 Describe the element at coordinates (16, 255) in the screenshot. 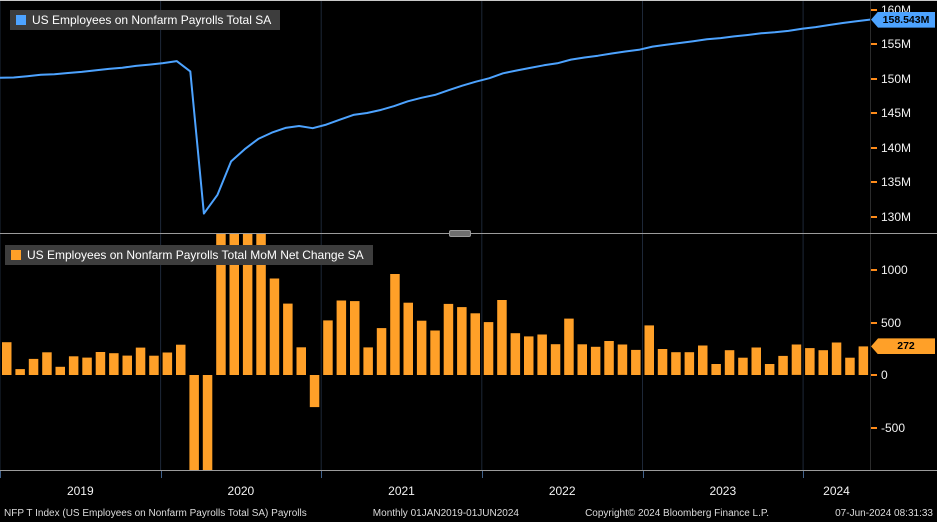

I see `netchange-legend-swatch` at that location.